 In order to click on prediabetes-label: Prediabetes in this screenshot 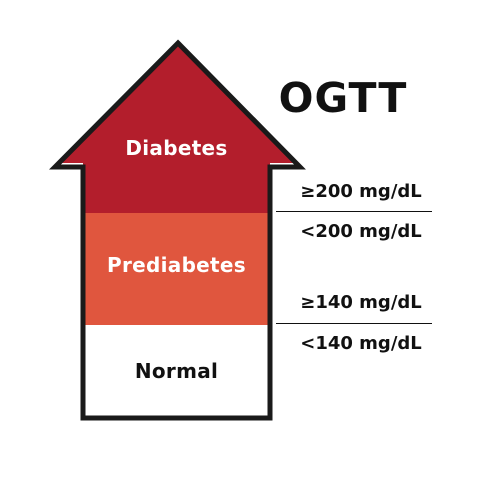, I will do `click(176, 265)`.